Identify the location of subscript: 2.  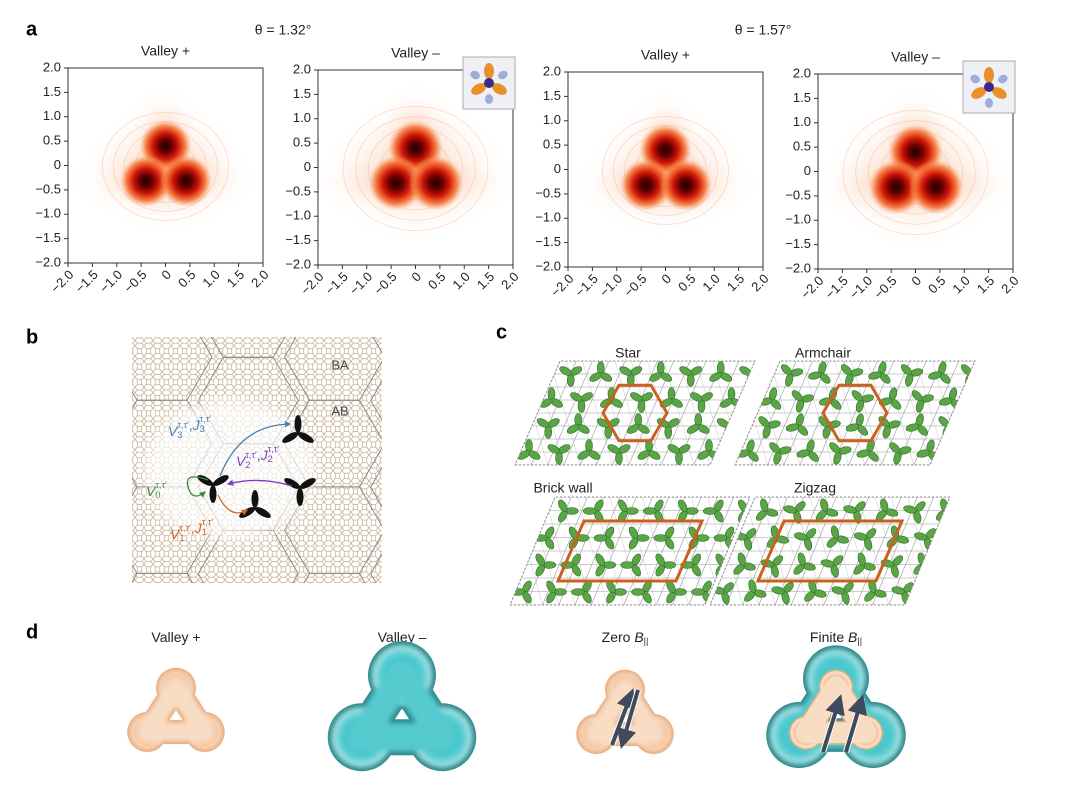
(270, 459).